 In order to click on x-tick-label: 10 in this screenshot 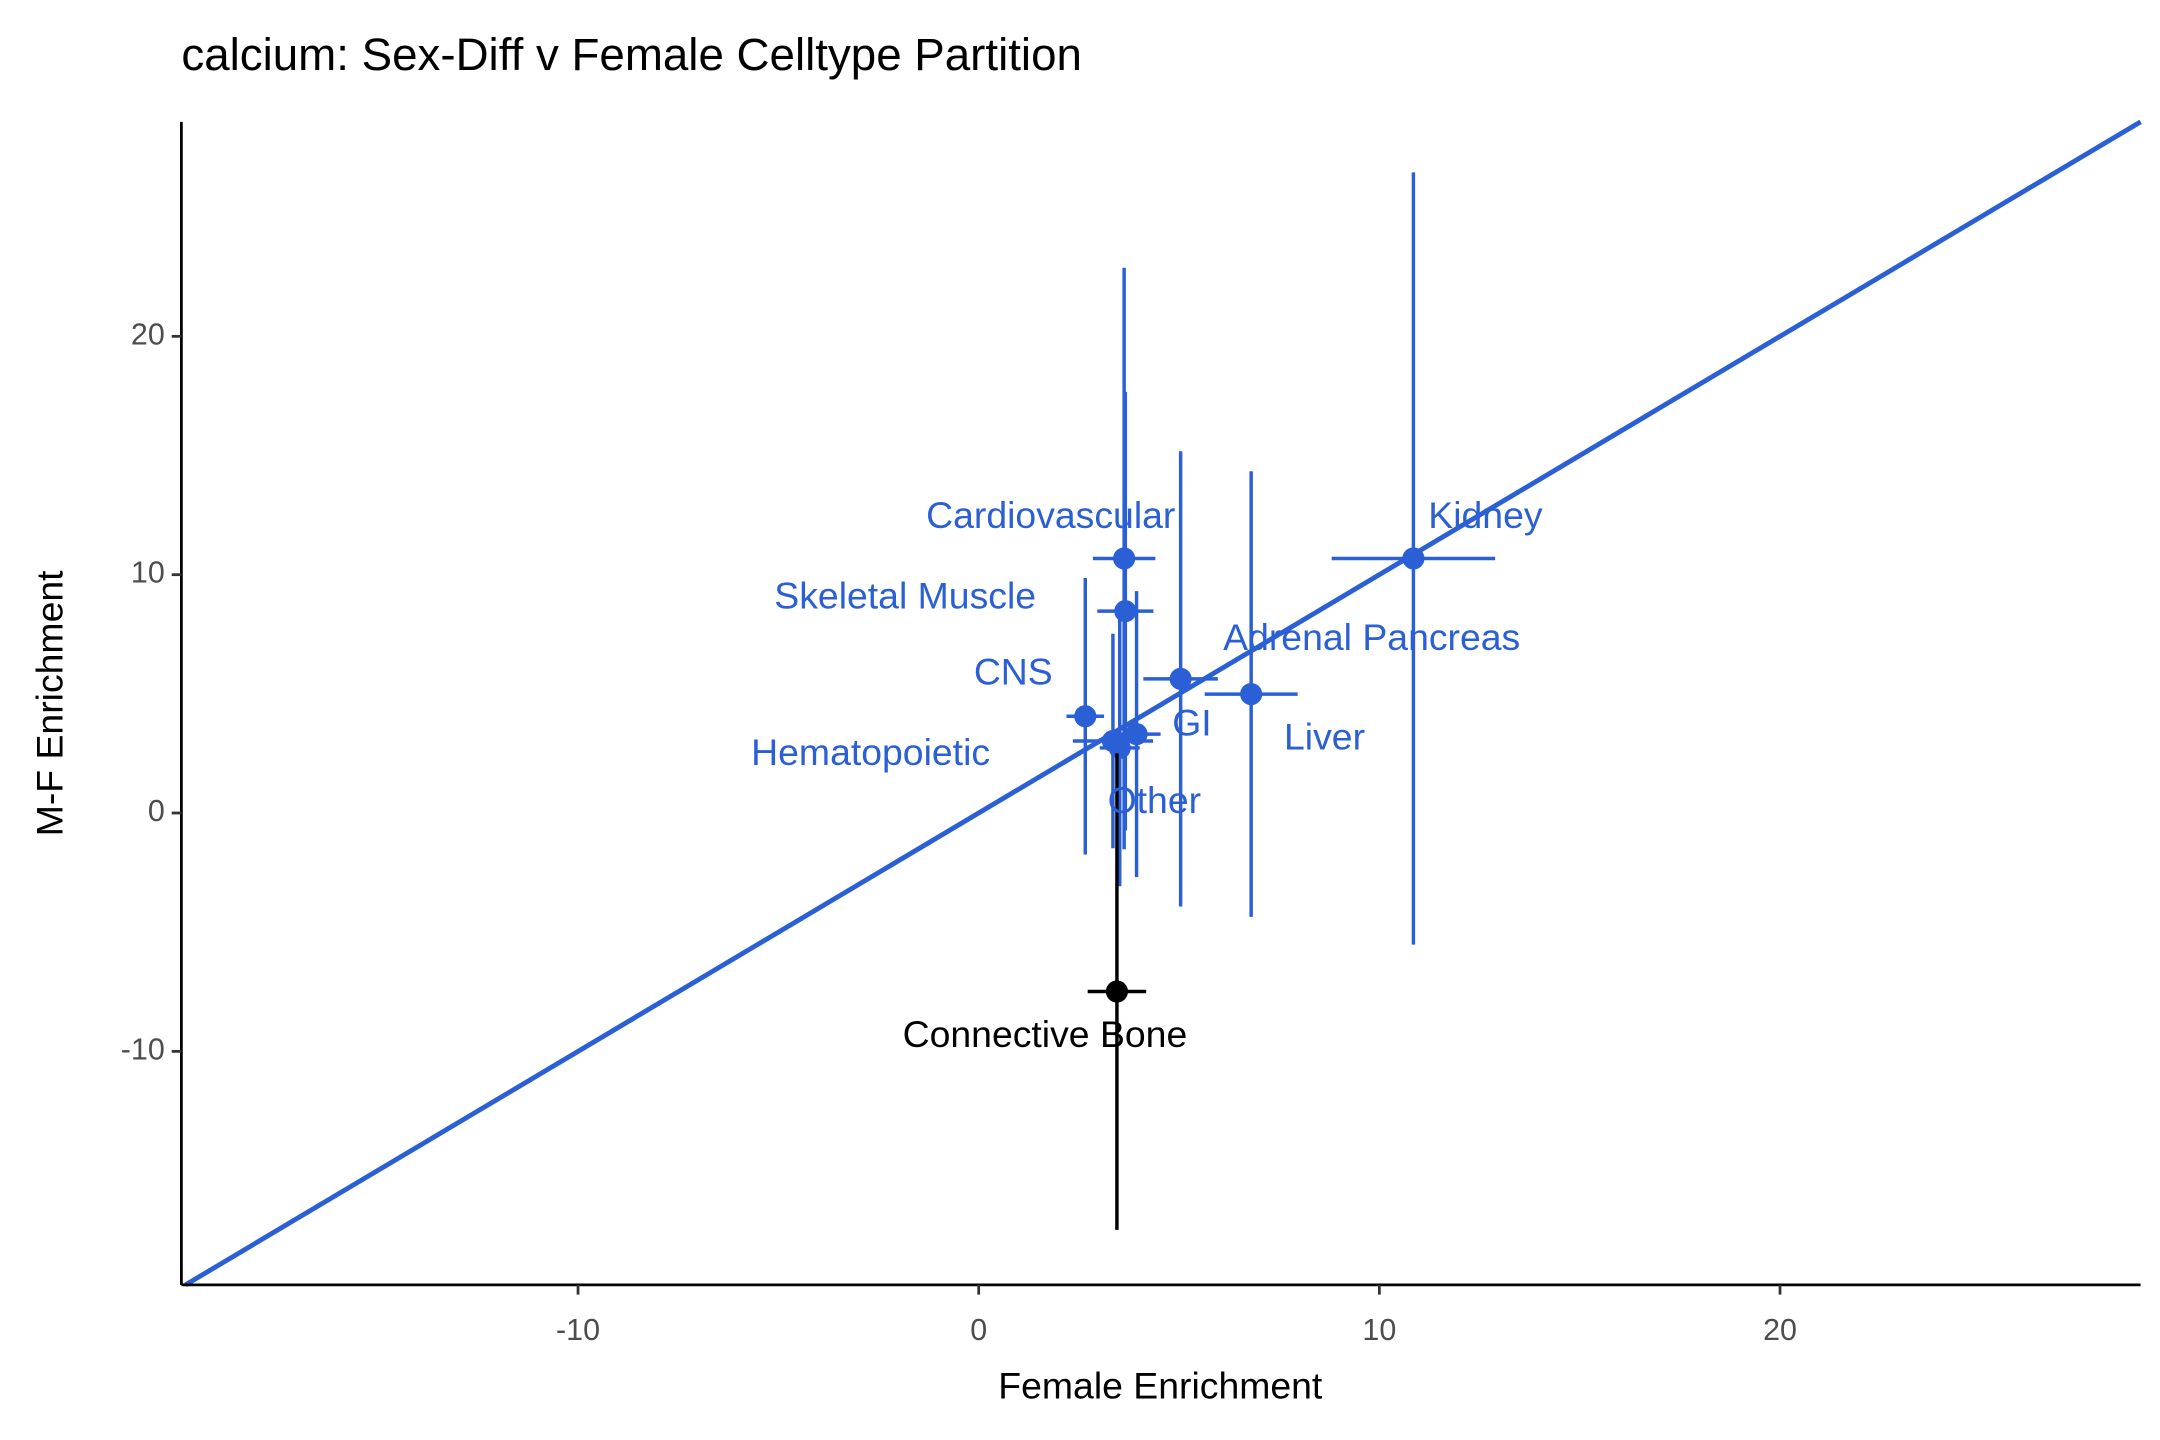, I will do `click(1379, 1330)`.